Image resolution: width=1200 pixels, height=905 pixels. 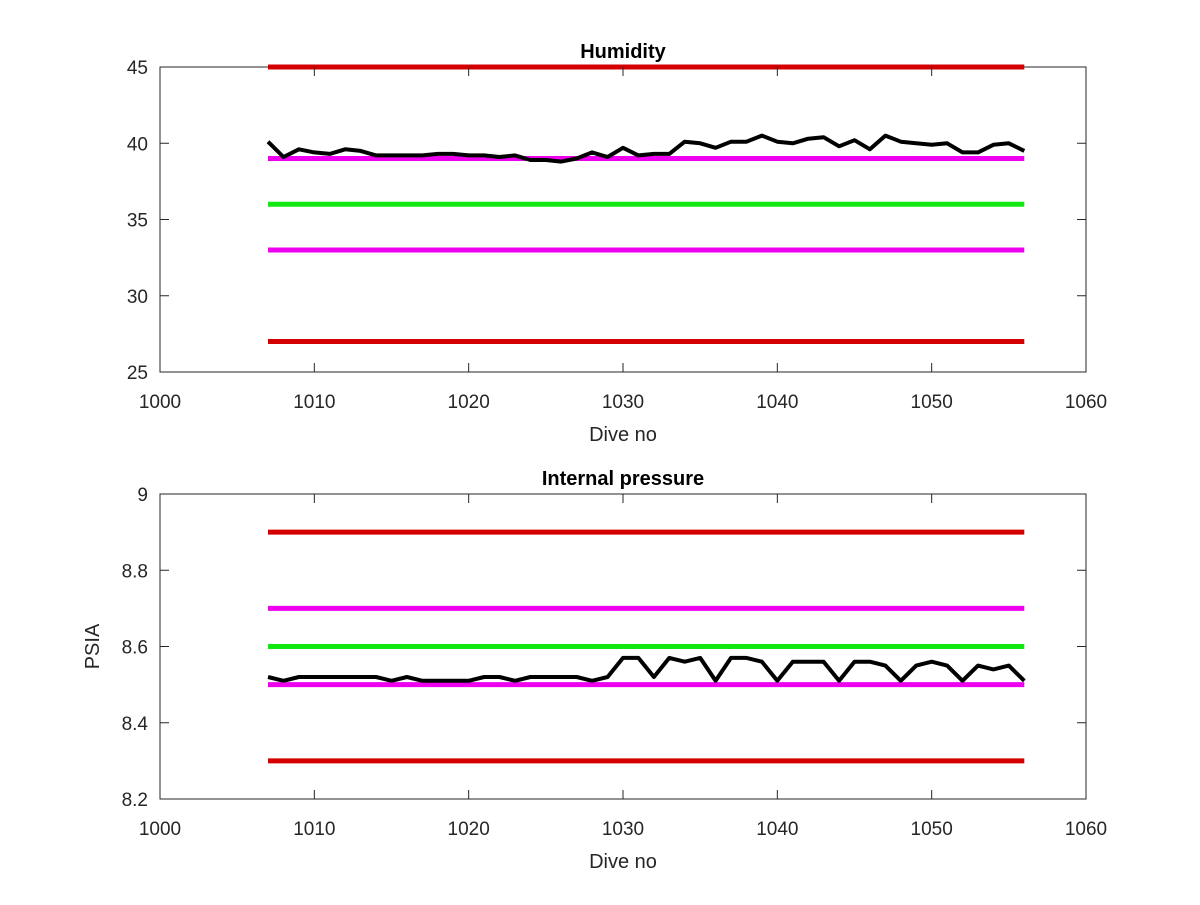 What do you see at coordinates (142, 495) in the screenshot?
I see `pressure-y-tick-label: 9` at bounding box center [142, 495].